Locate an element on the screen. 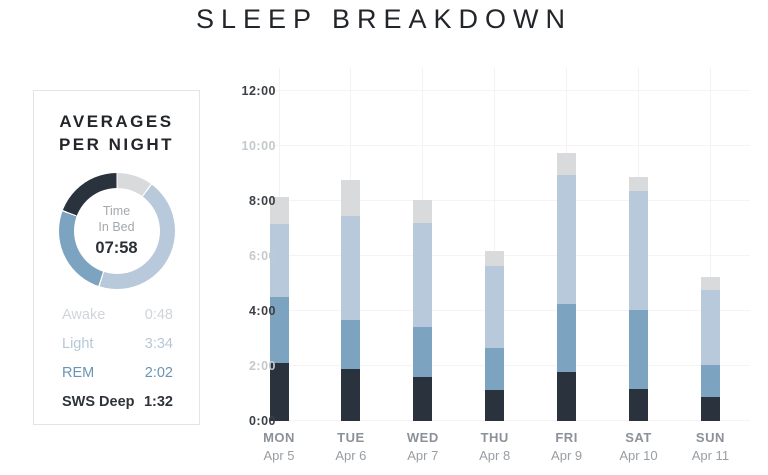  x-label-day: THU is located at coordinates (494, 437).